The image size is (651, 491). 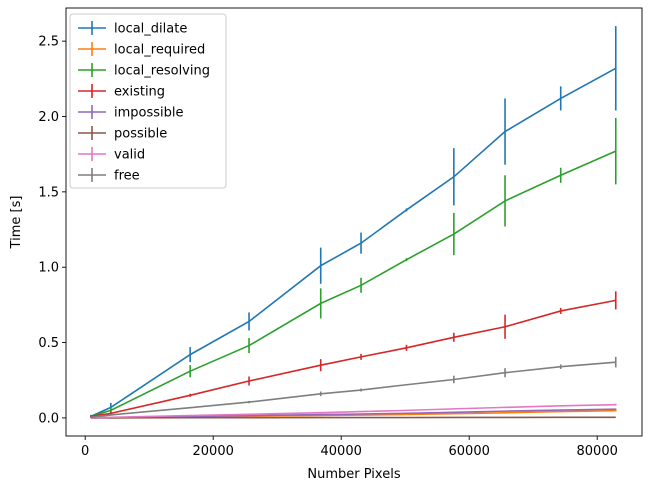 I want to click on x-tick-label: 60000, so click(x=469, y=451).